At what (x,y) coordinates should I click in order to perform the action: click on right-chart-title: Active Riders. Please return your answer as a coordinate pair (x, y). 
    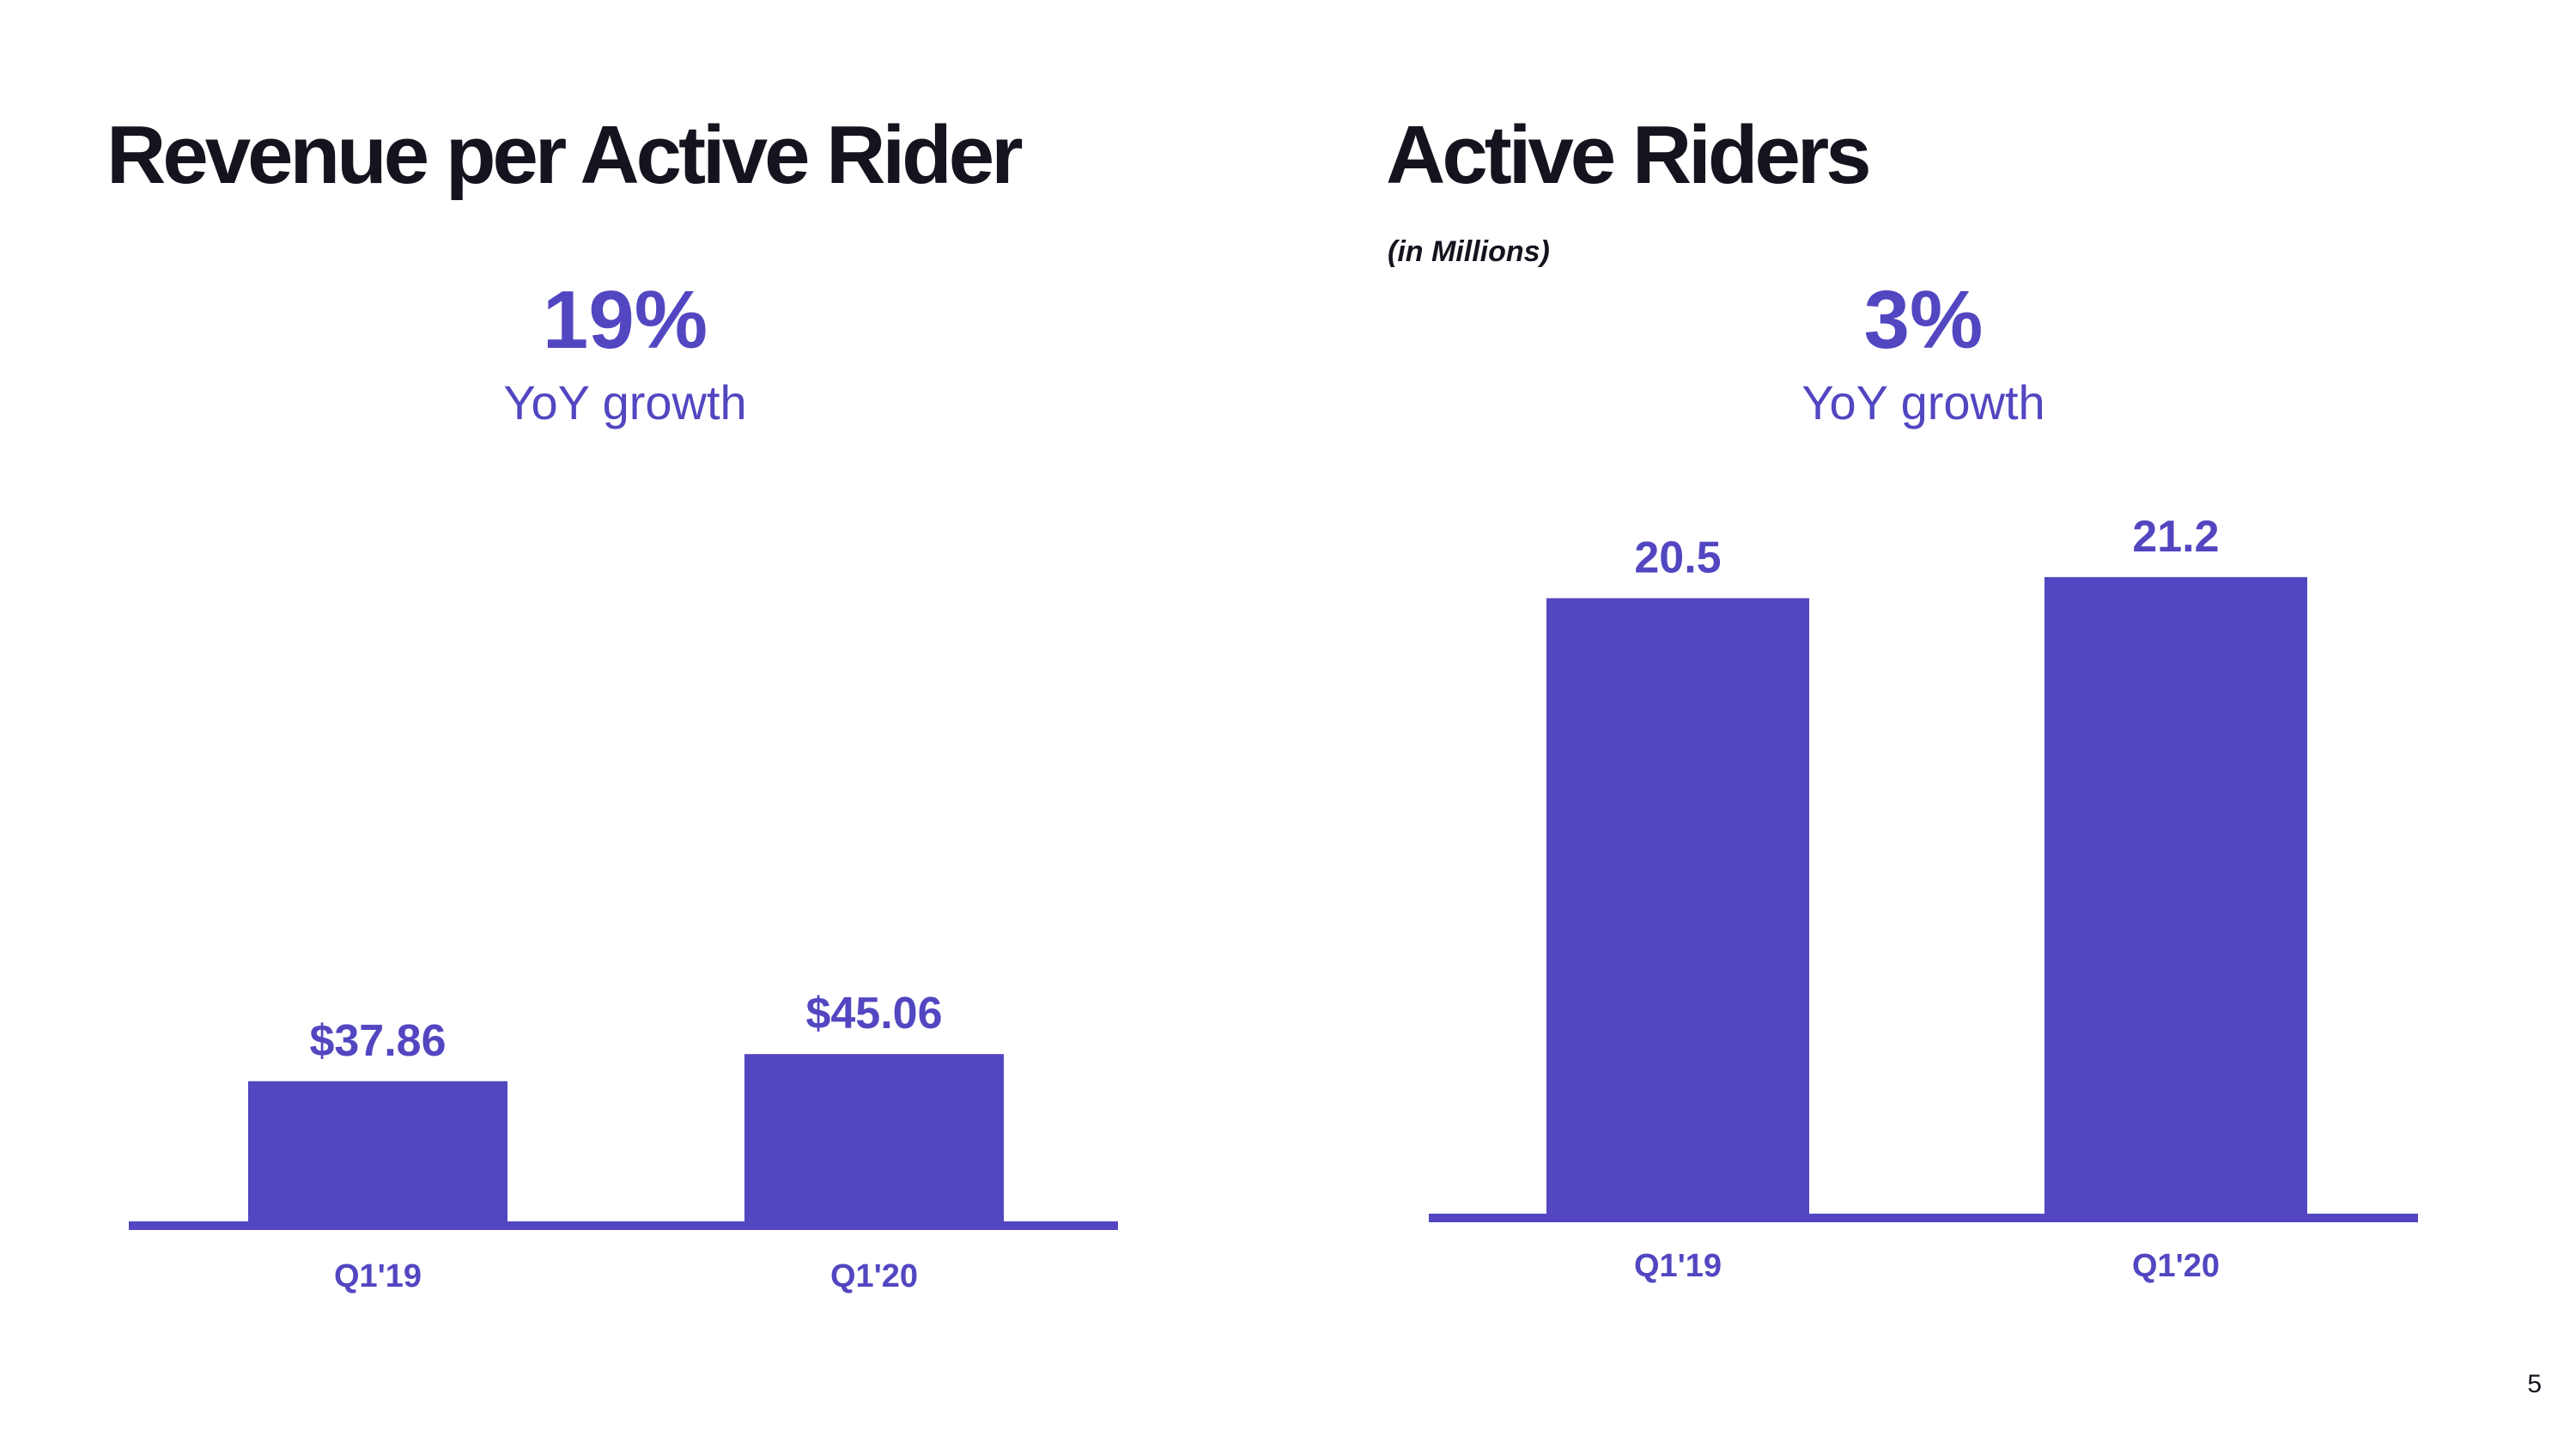
    Looking at the image, I should click on (1629, 155).